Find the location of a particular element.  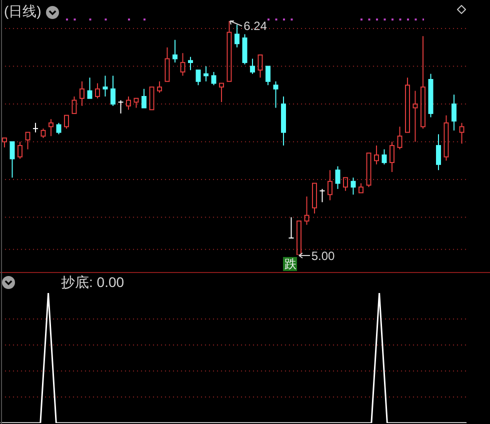

text: 跌 is located at coordinates (290, 264).